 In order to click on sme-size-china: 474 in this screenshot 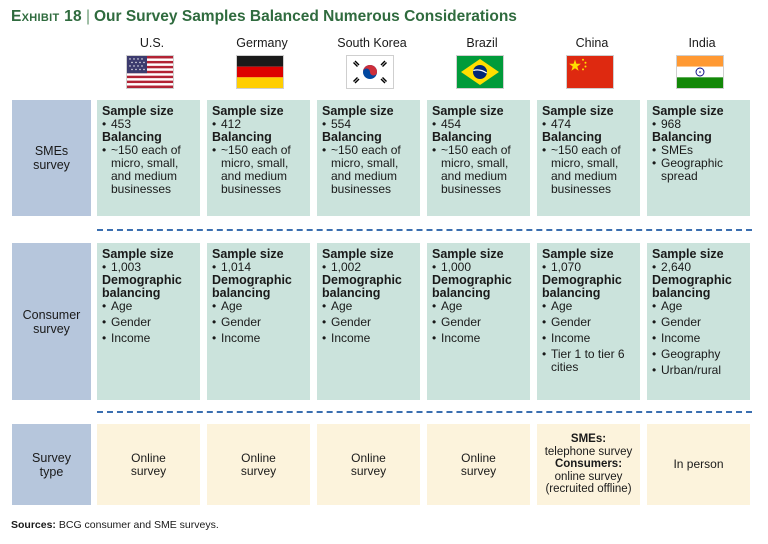, I will do `click(561, 124)`.